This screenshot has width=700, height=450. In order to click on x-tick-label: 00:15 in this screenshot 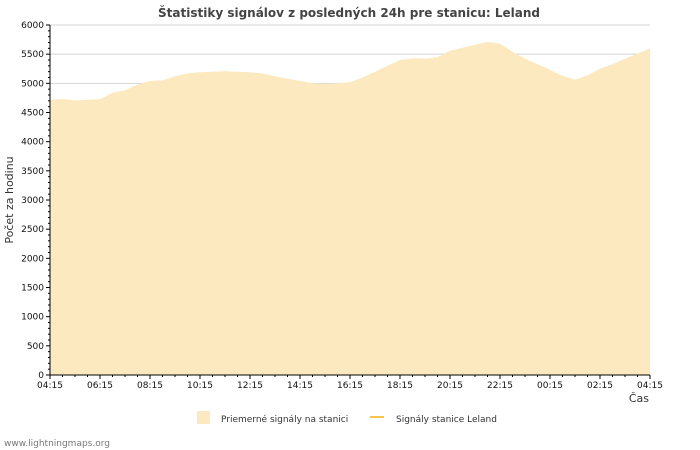, I will do `click(550, 386)`.